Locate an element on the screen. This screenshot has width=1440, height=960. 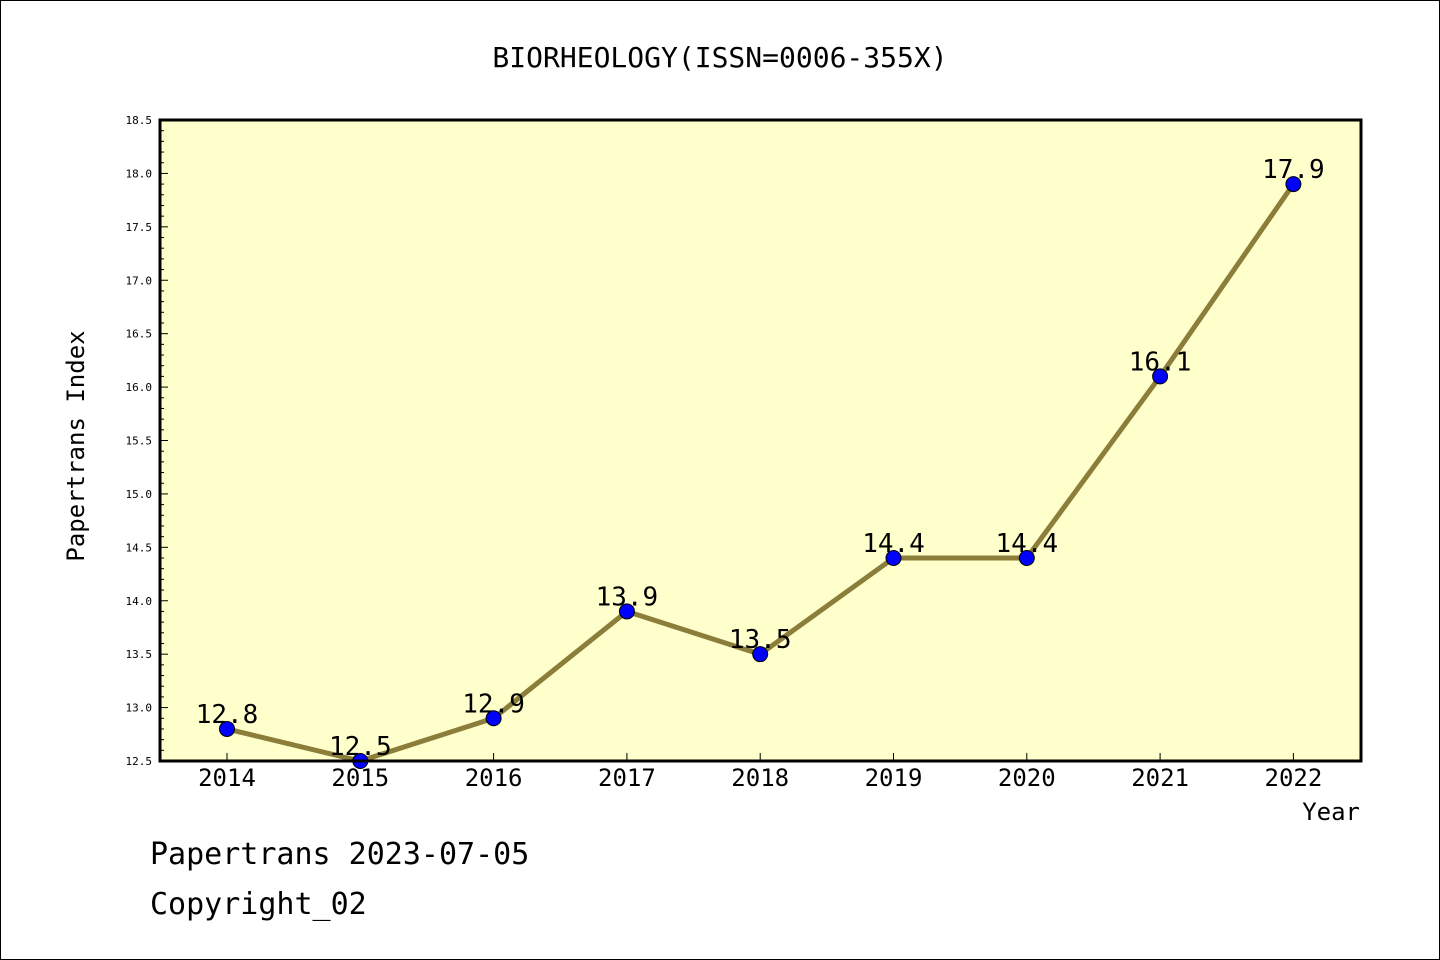
y-tick-label: 15.5 is located at coordinates (139, 441).